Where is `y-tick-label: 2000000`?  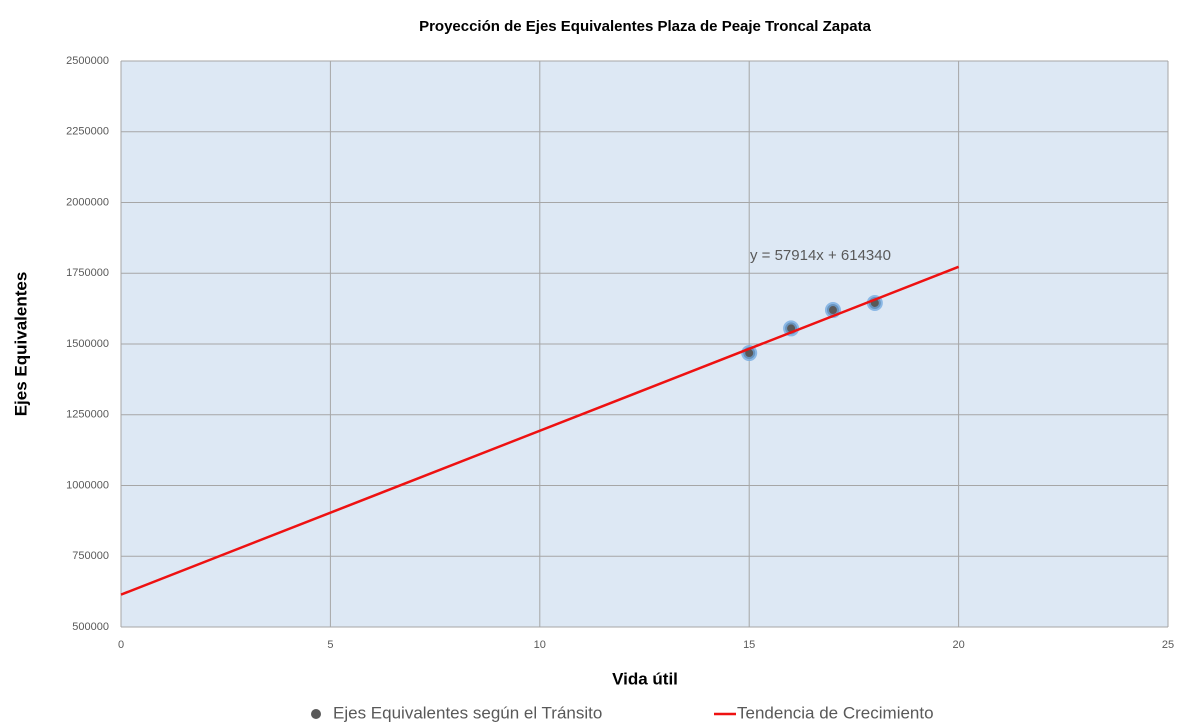 y-tick-label: 2000000 is located at coordinates (87, 202).